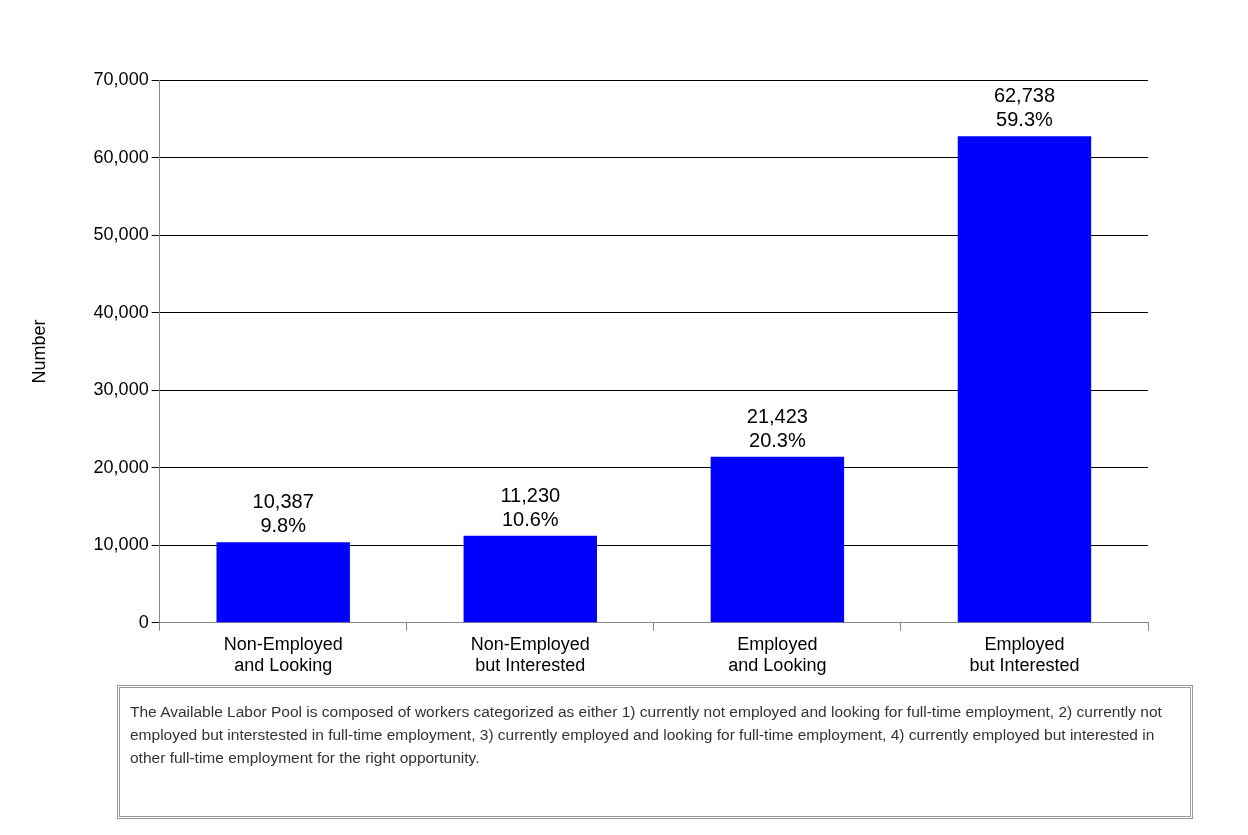 This screenshot has height=835, width=1248. What do you see at coordinates (530, 506) in the screenshot?
I see `data-label: 11,230 10.6%` at bounding box center [530, 506].